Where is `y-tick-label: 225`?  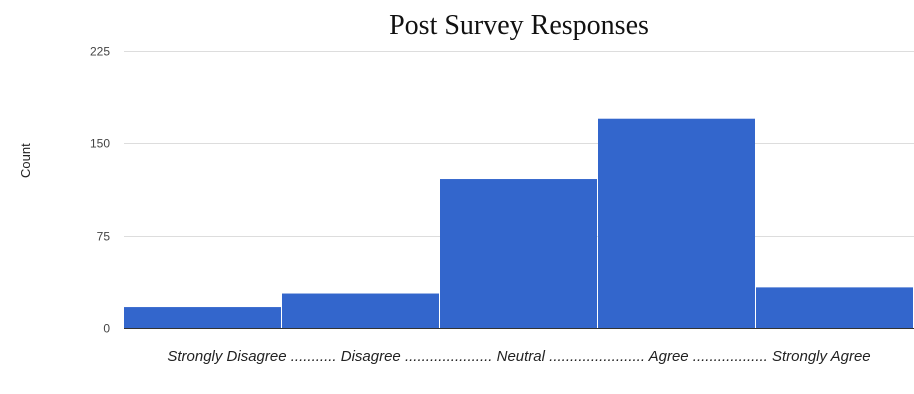 y-tick-label: 225 is located at coordinates (100, 52).